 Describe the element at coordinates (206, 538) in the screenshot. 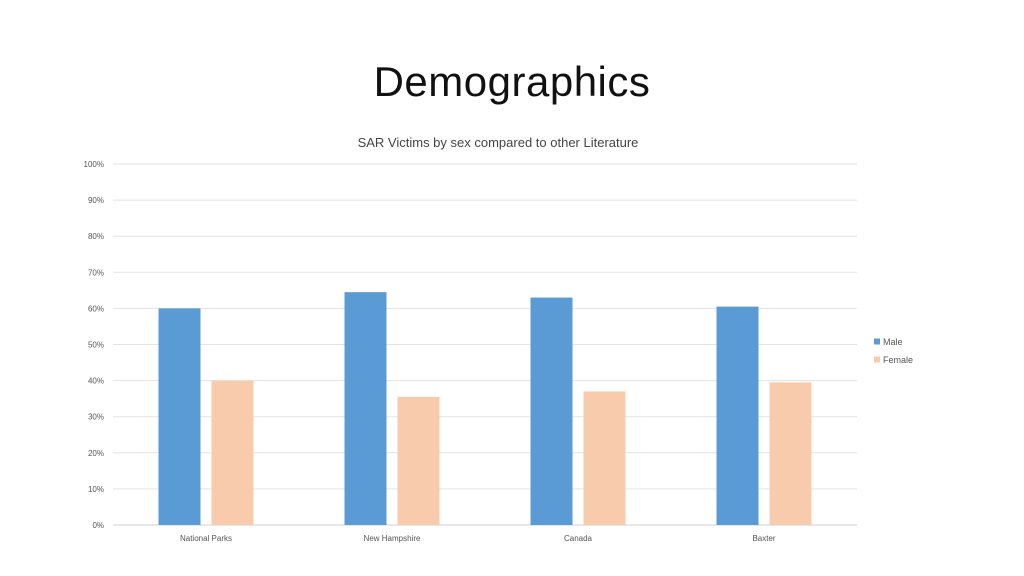

I see `x-tick-label: National Parks` at that location.